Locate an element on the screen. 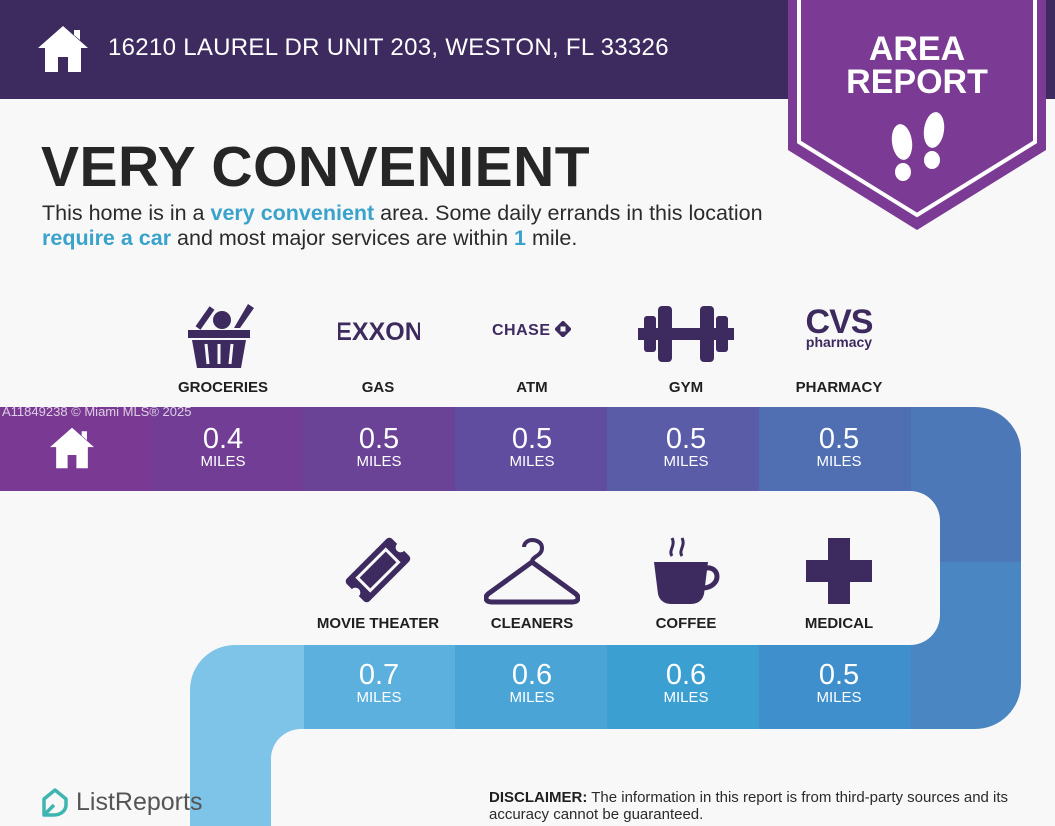 The width and height of the screenshot is (1055, 826). badge-line-2: REPORT is located at coordinates (917, 82).